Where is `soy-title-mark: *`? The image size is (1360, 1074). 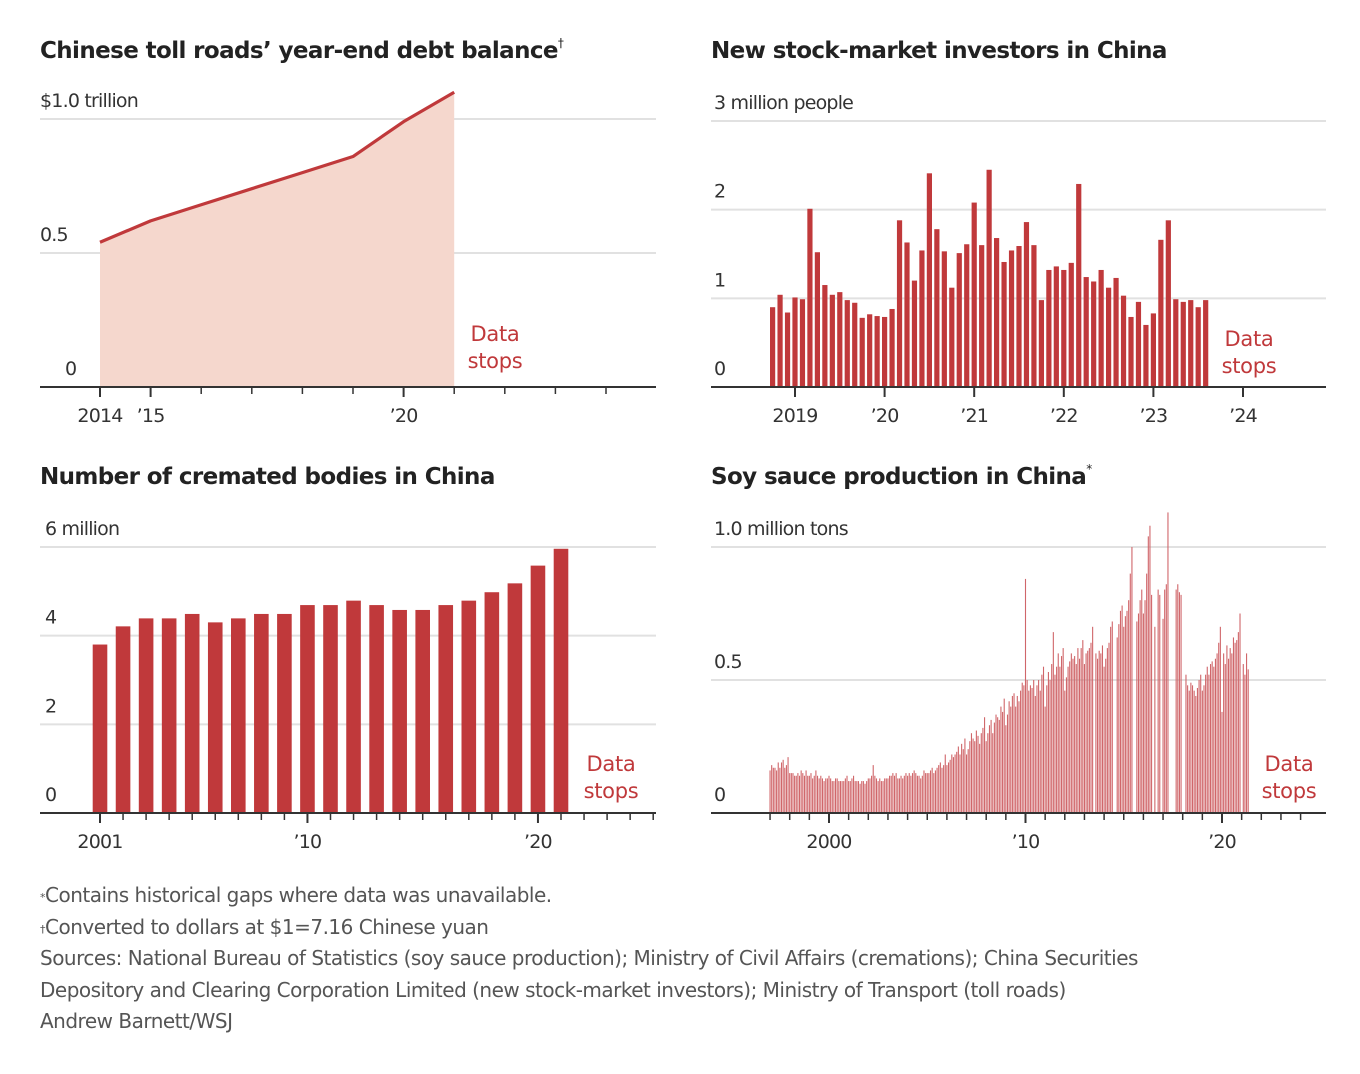 soy-title-mark: * is located at coordinates (1089, 469).